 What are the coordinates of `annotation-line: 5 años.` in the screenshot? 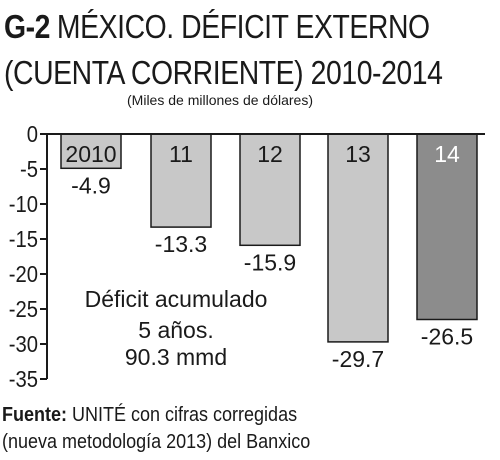 It's located at (175, 330).